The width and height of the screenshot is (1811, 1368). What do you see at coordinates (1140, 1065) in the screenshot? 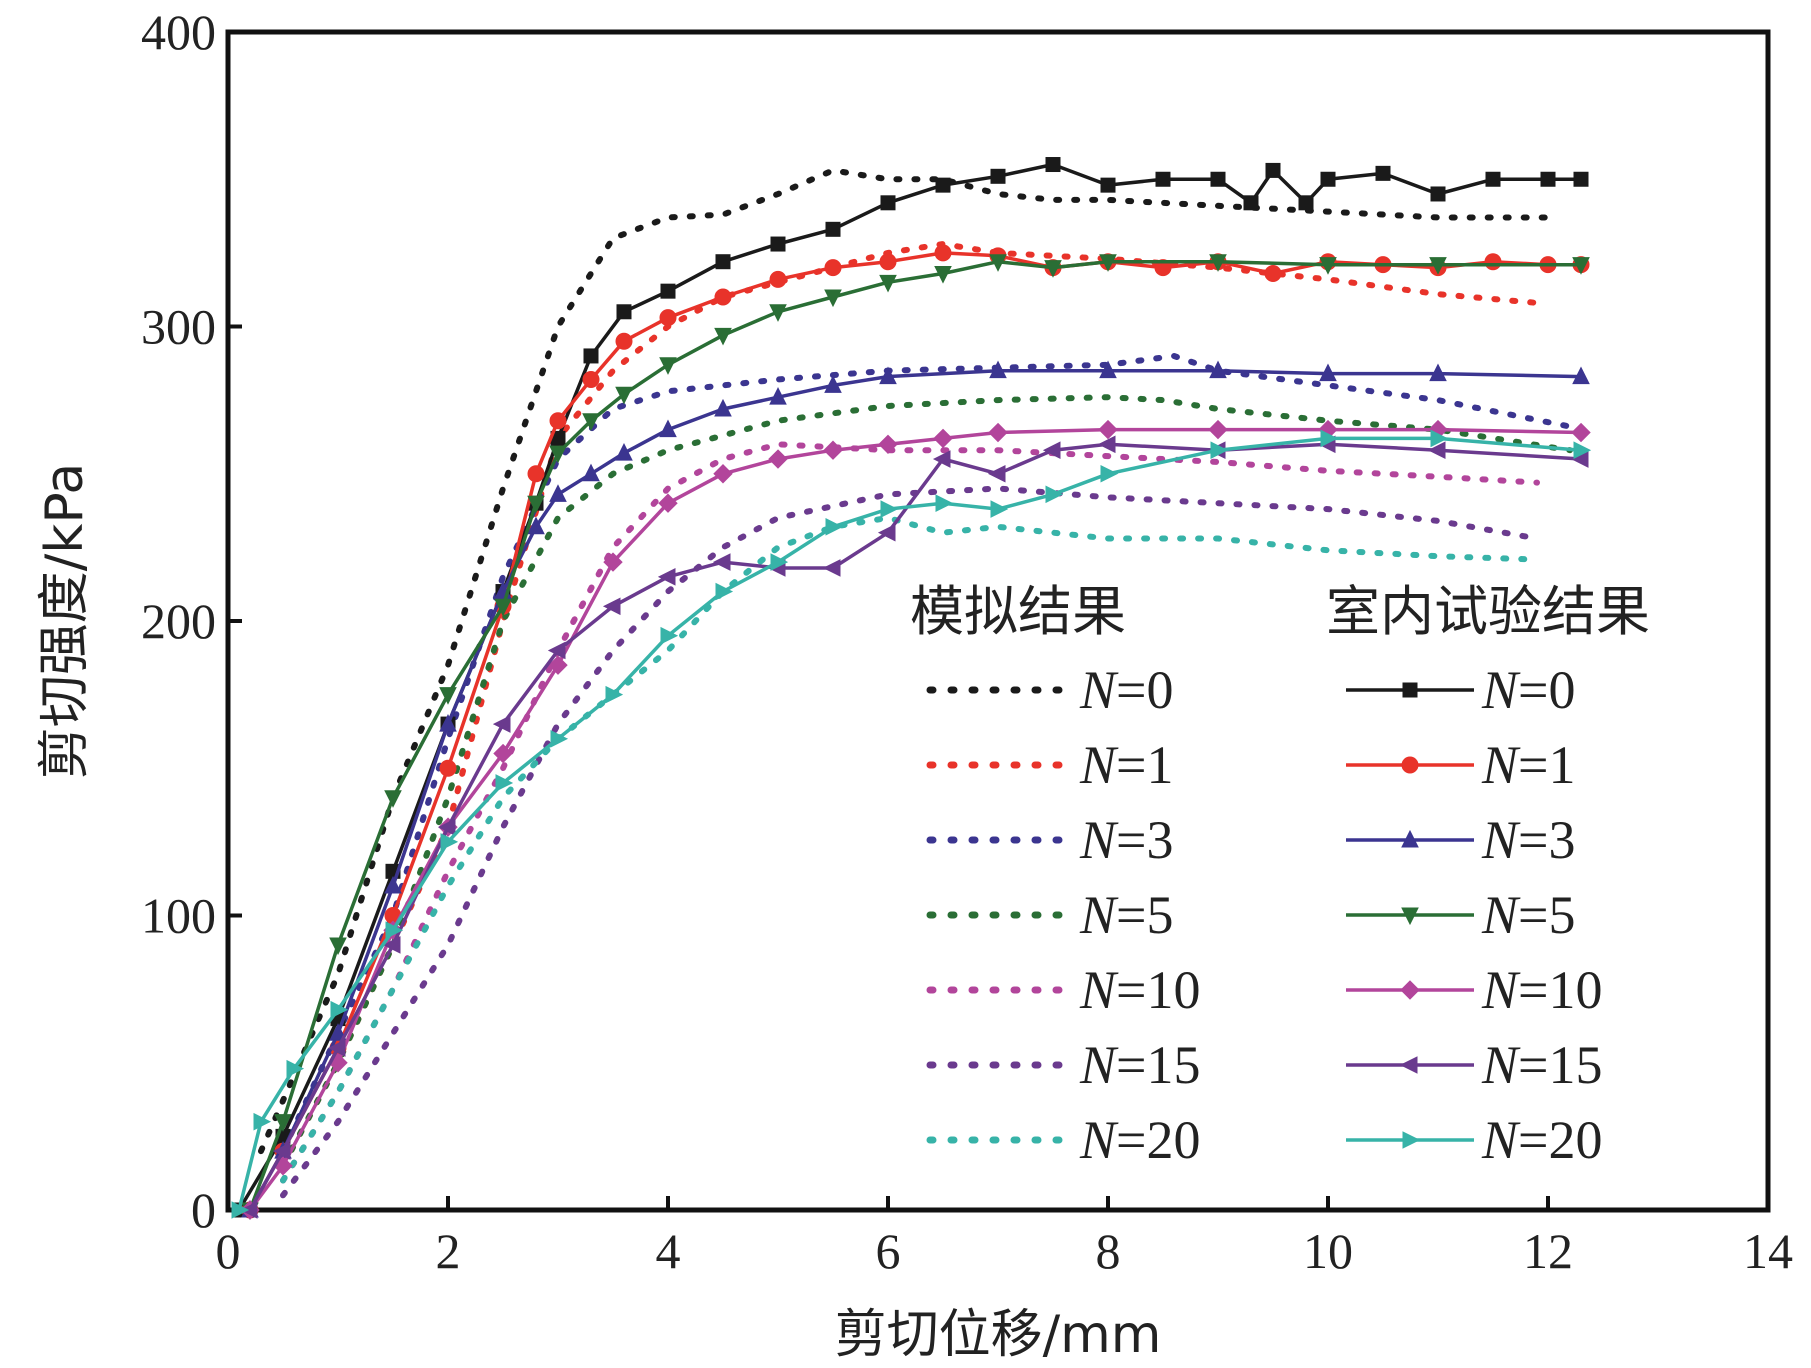
I see `legend-sim-label: N=15` at bounding box center [1140, 1065].